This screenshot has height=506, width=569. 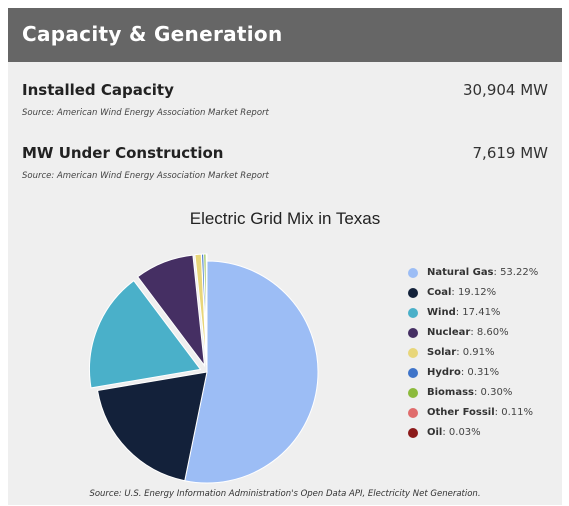 I want to click on legend-item-nuclear: Nuclear: 8.60%, so click(x=488, y=334).